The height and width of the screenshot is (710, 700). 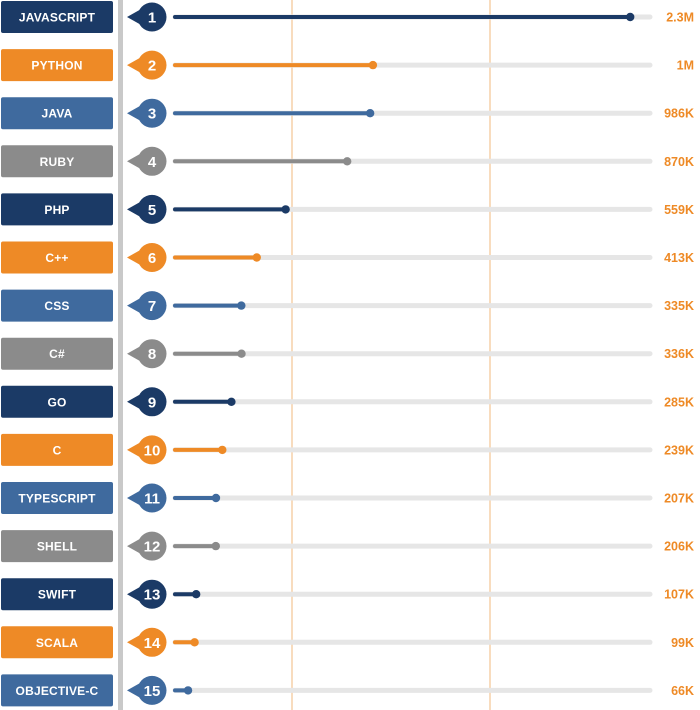 What do you see at coordinates (347, 257) in the screenshot?
I see `chart-row: C++ 6 413K` at bounding box center [347, 257].